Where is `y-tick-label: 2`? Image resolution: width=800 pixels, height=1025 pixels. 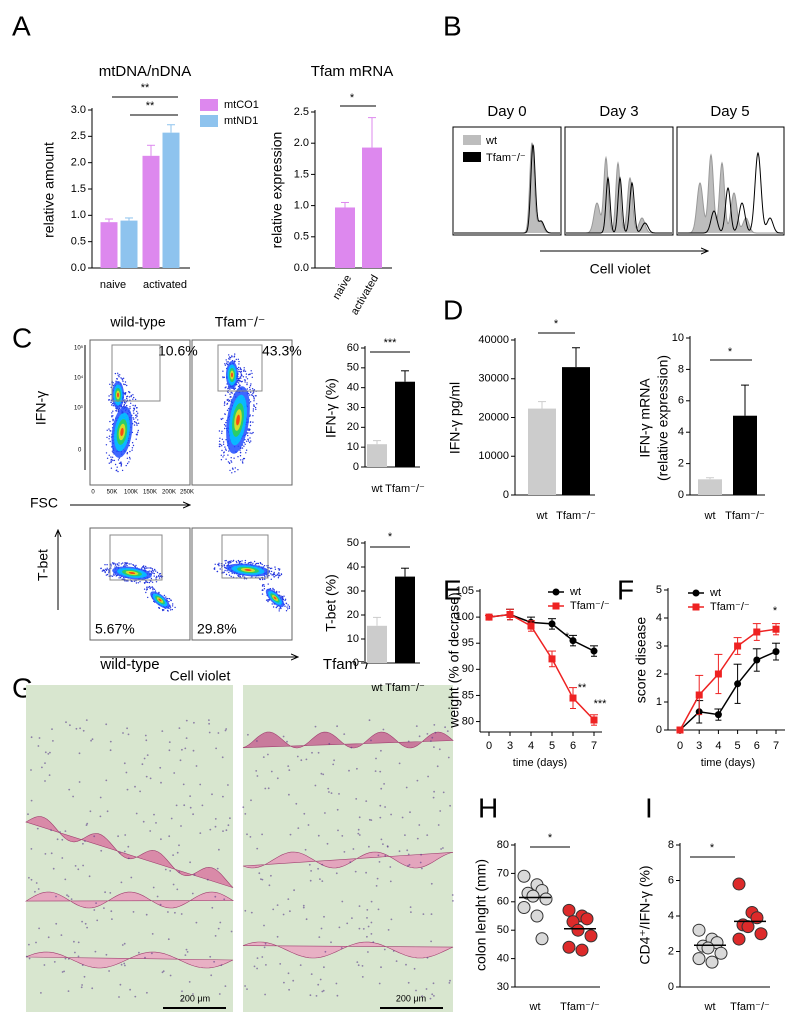 y-tick-label: 2 is located at coordinates (671, 951).